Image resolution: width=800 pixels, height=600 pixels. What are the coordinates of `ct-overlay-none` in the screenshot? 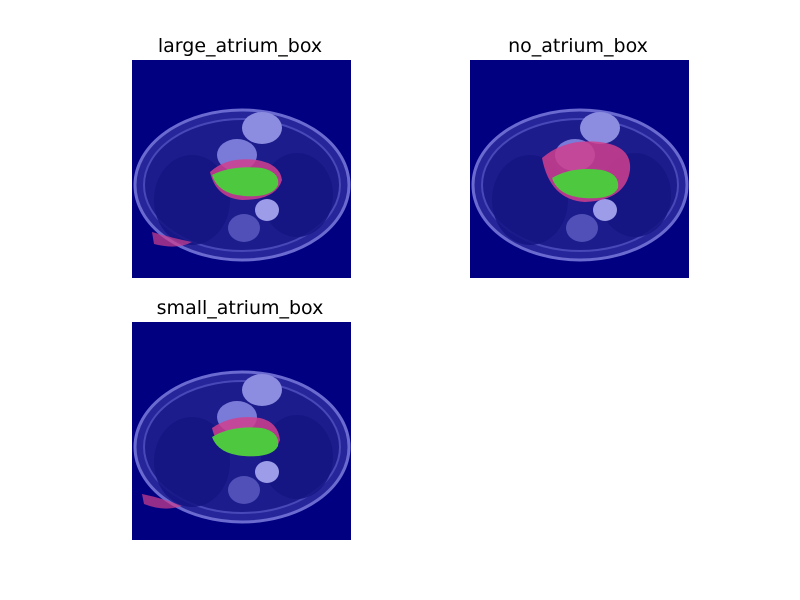 It's located at (579, 169).